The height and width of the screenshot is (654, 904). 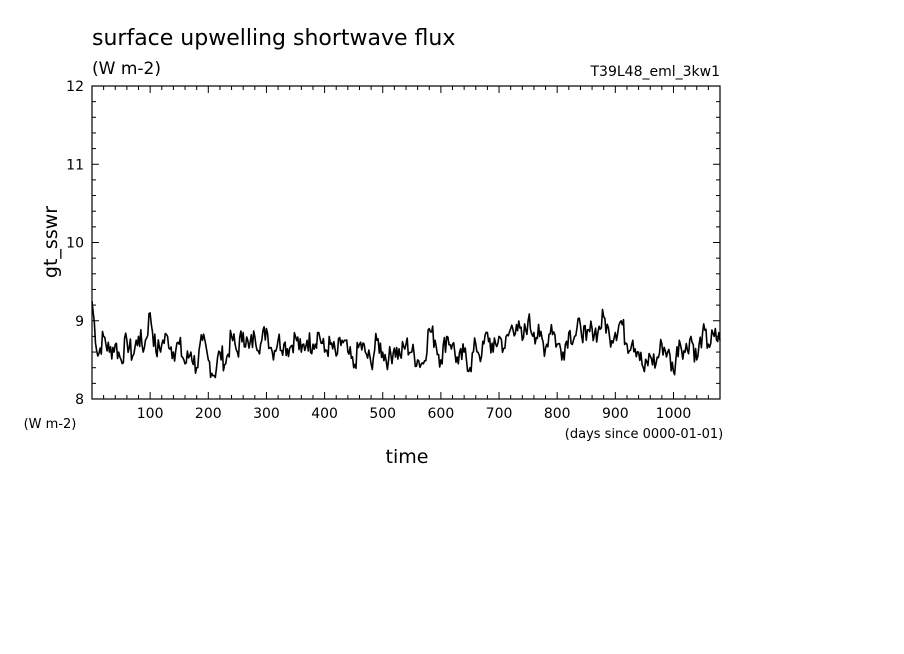 I want to click on series-line, so click(x=406, y=340).